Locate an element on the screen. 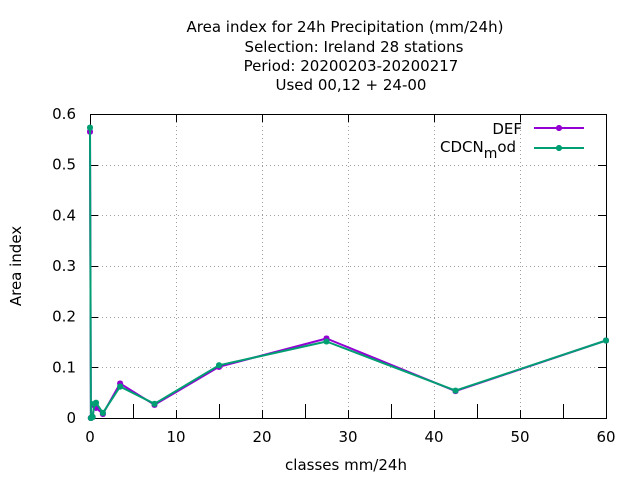  title-line-4: Used 00,12 + 24-00 is located at coordinates (351, 85).